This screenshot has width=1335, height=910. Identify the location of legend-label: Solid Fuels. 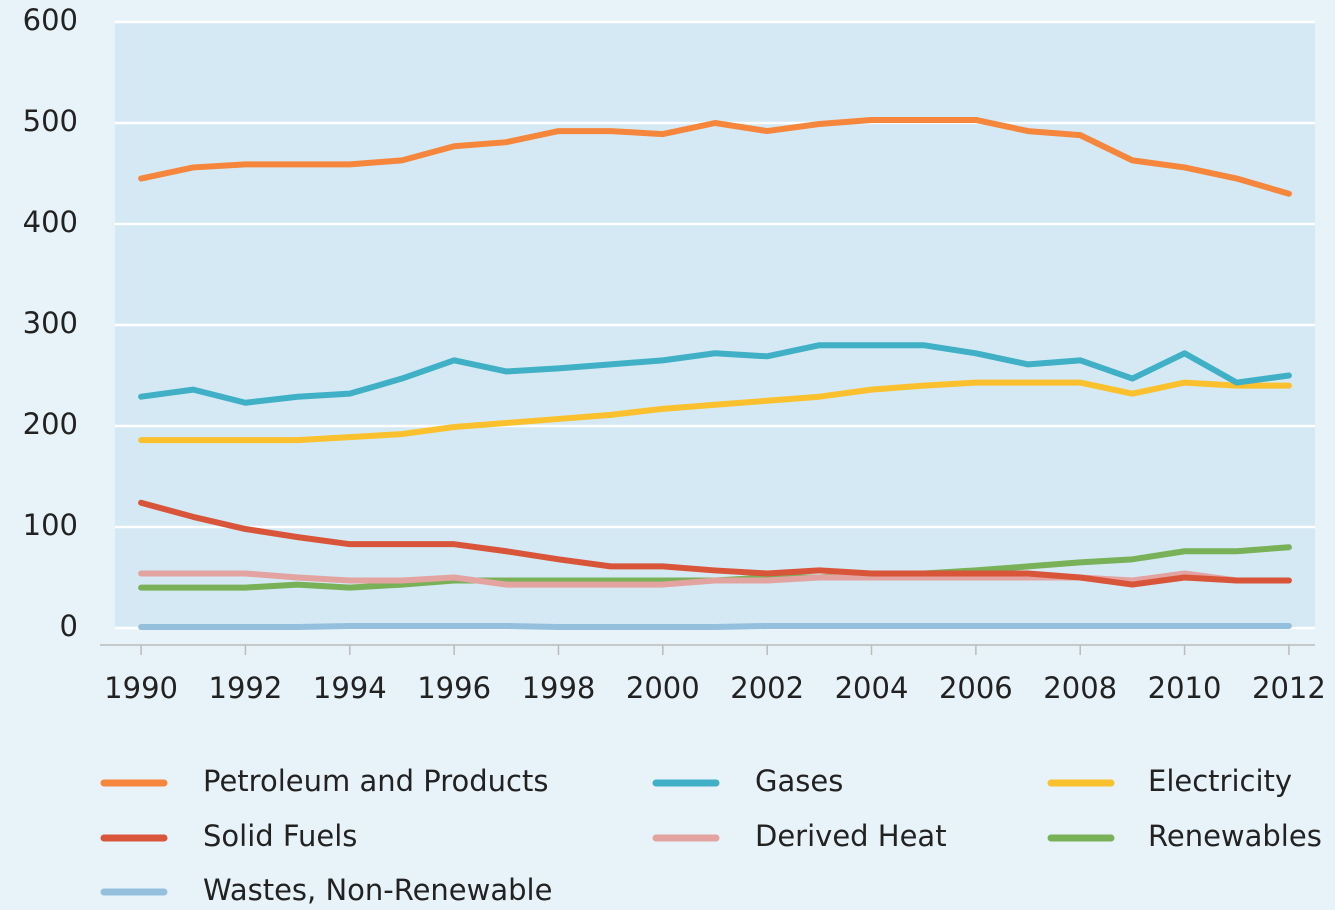
(280, 836).